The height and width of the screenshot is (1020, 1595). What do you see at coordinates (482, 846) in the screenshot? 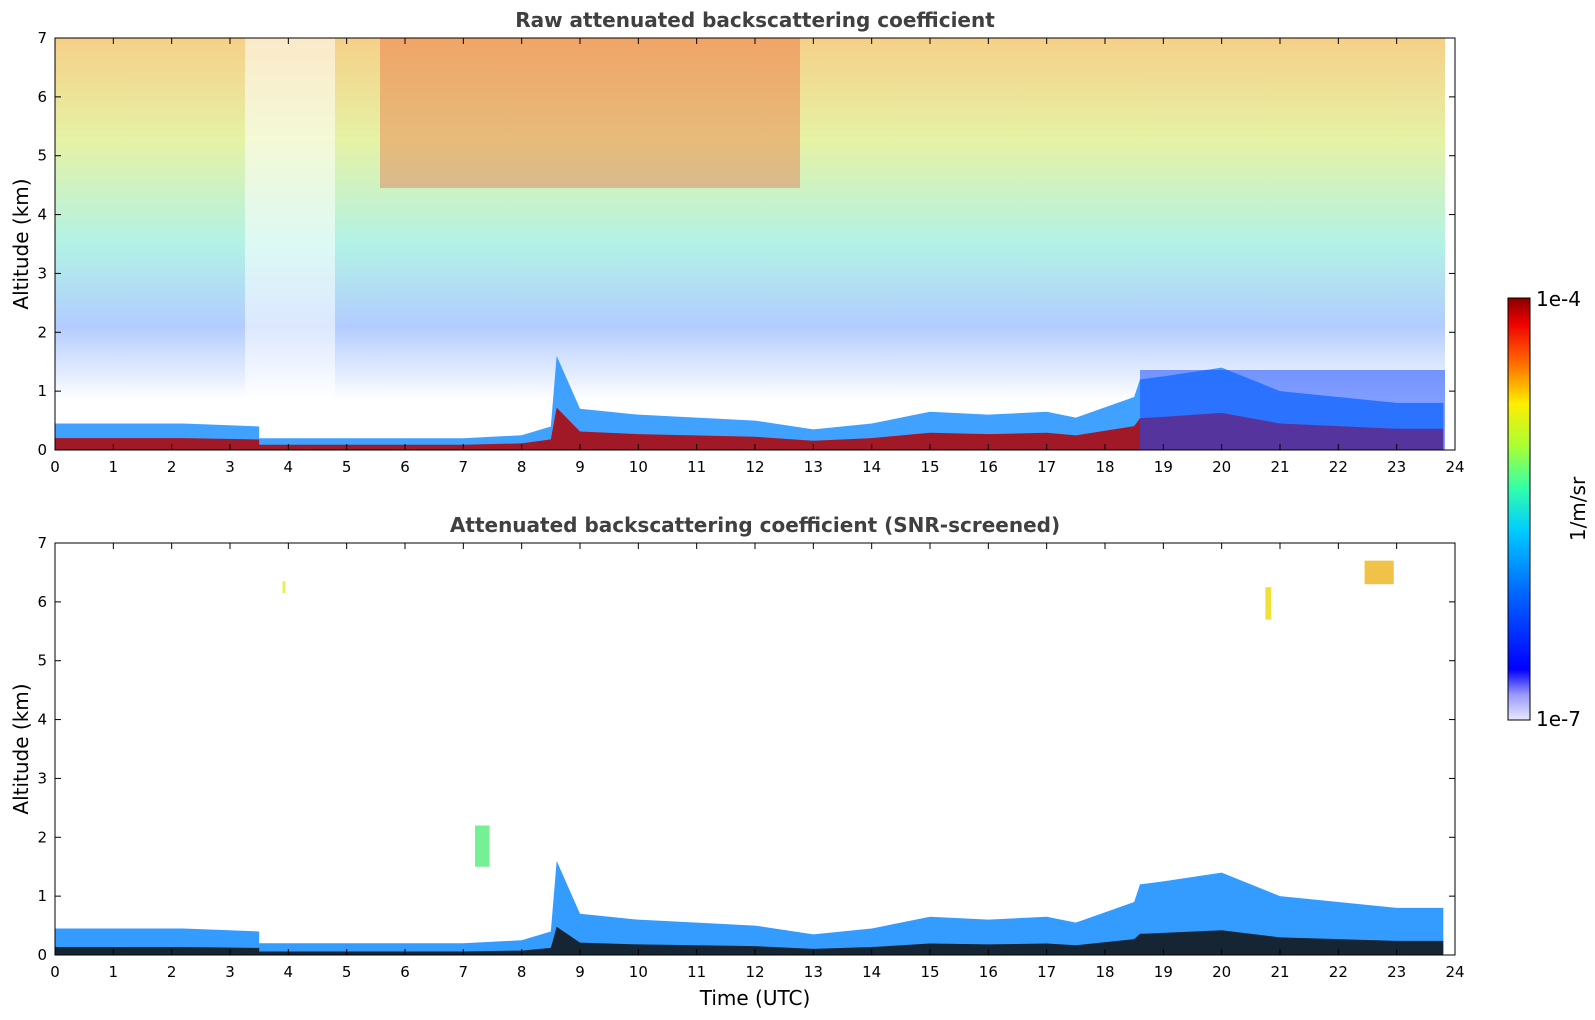
I see `feature-aerosol-layer` at bounding box center [482, 846].